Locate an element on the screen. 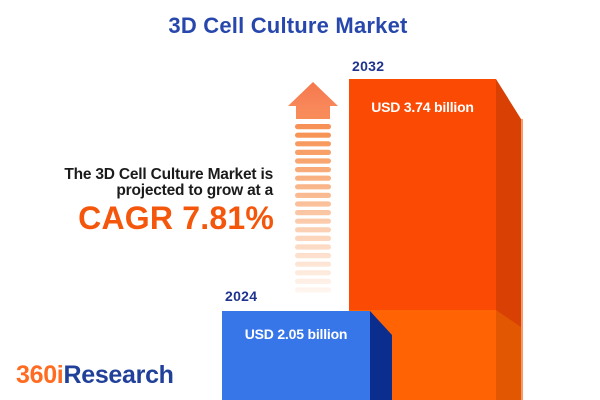 The width and height of the screenshot is (600, 400). brand-logo: 360iResearch is located at coordinates (95, 375).